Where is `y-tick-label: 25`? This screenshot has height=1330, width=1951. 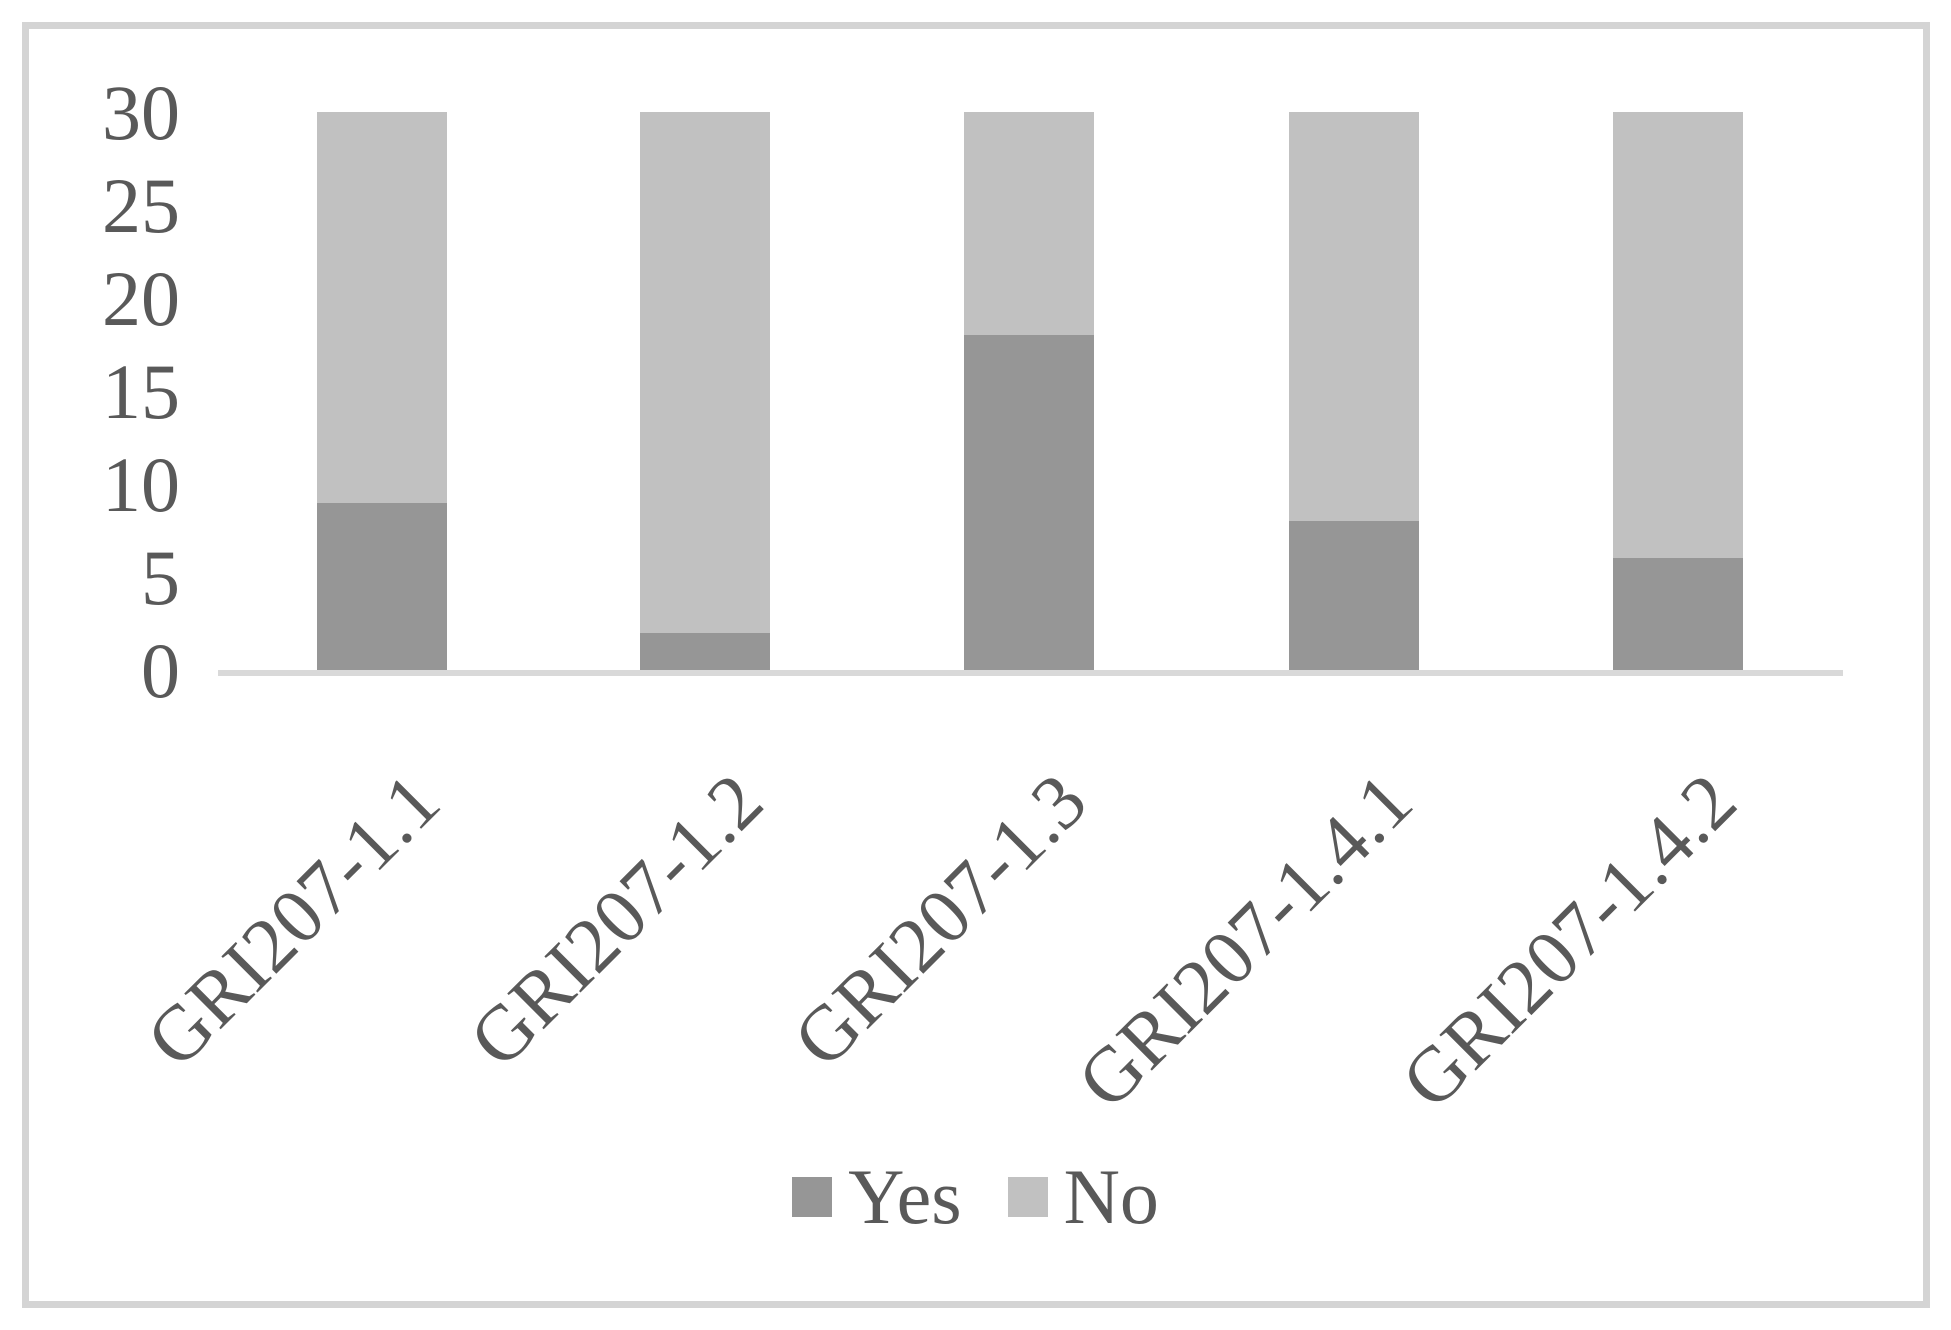
y-tick-label: 25 is located at coordinates (141, 205).